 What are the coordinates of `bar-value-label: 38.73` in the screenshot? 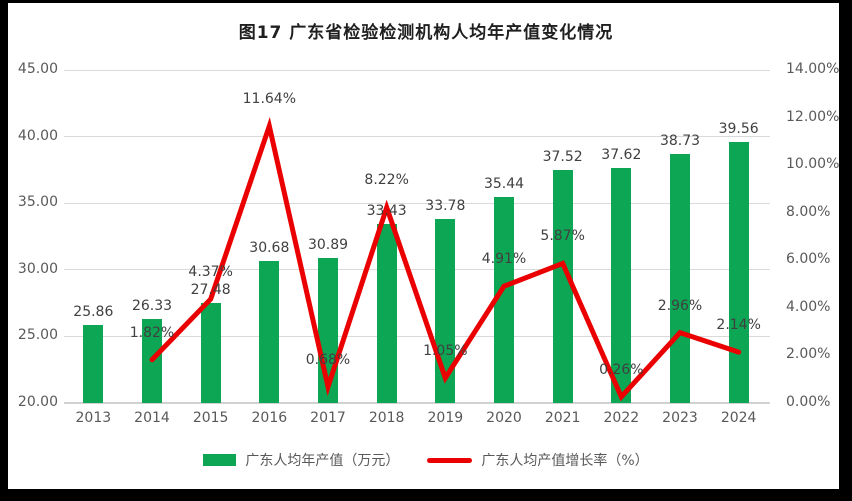 It's located at (680, 140).